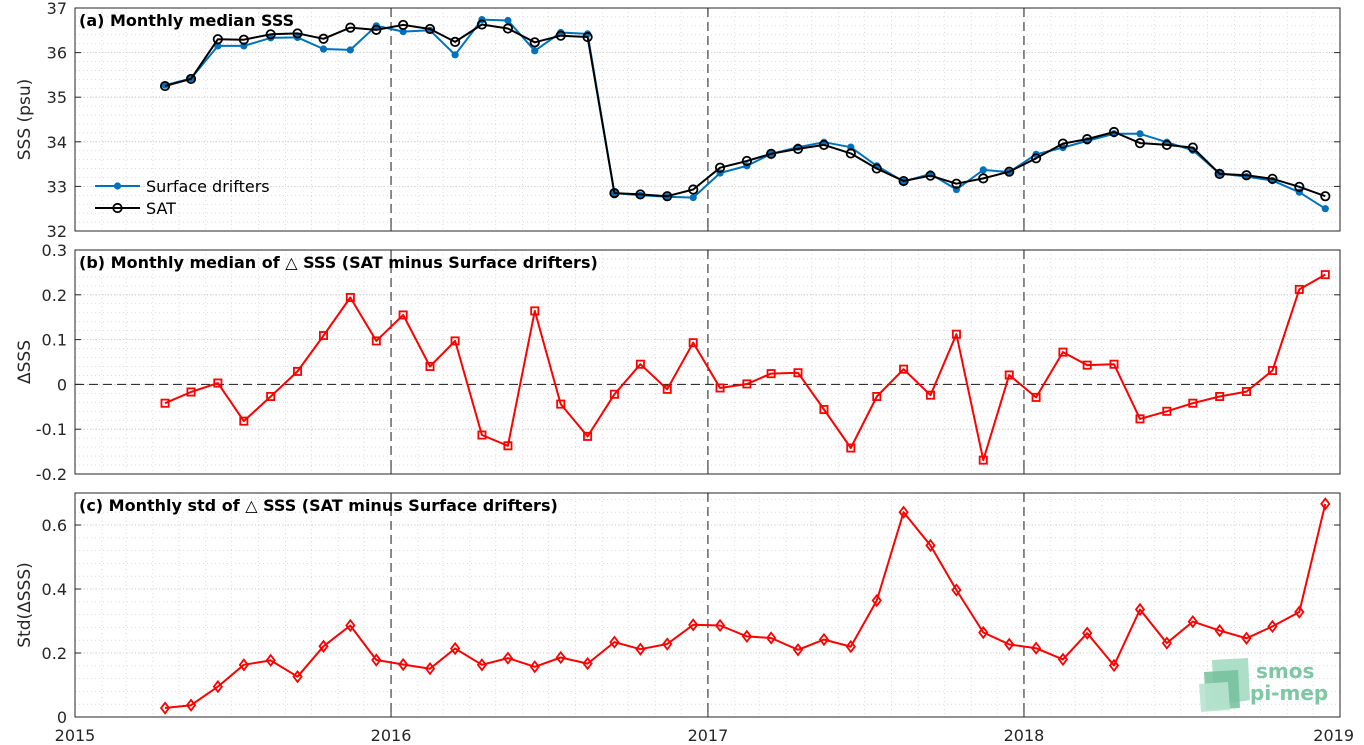 The image size is (1364, 745). I want to click on logo-line1: smos, so click(1285, 671).